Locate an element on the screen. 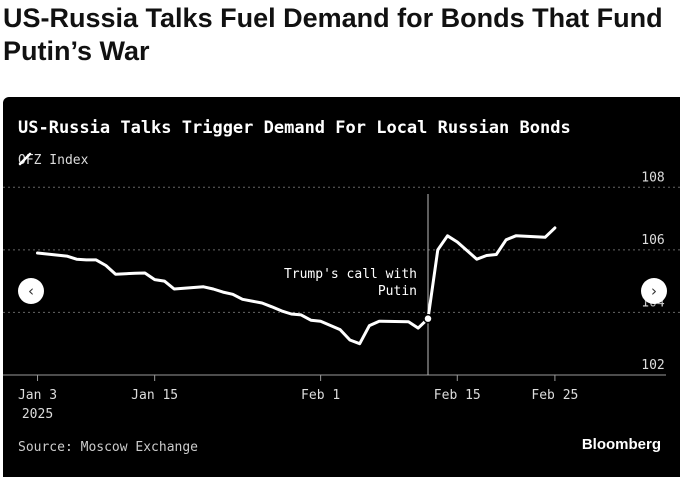 Image resolution: width=680 pixels, height=477 pixels. legend-label: OFZ Index is located at coordinates (53, 160).